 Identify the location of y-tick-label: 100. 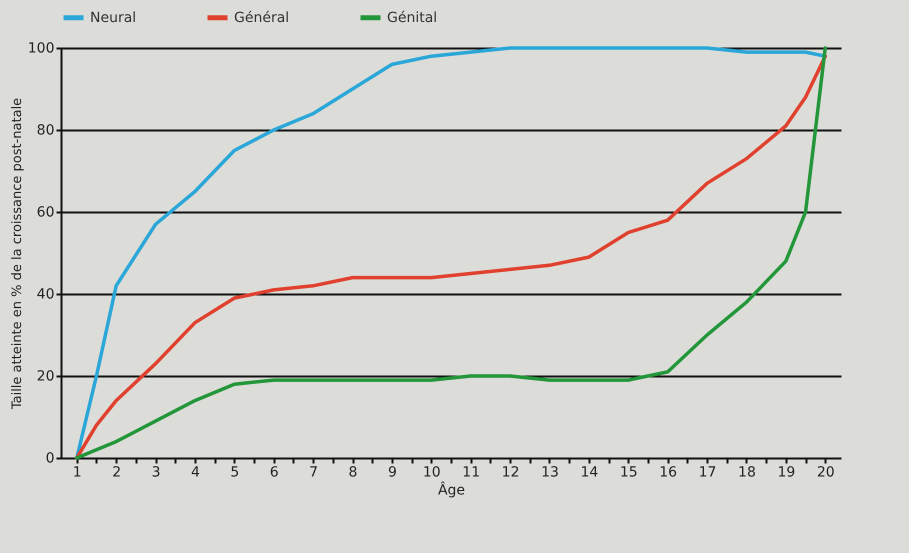
(41, 48).